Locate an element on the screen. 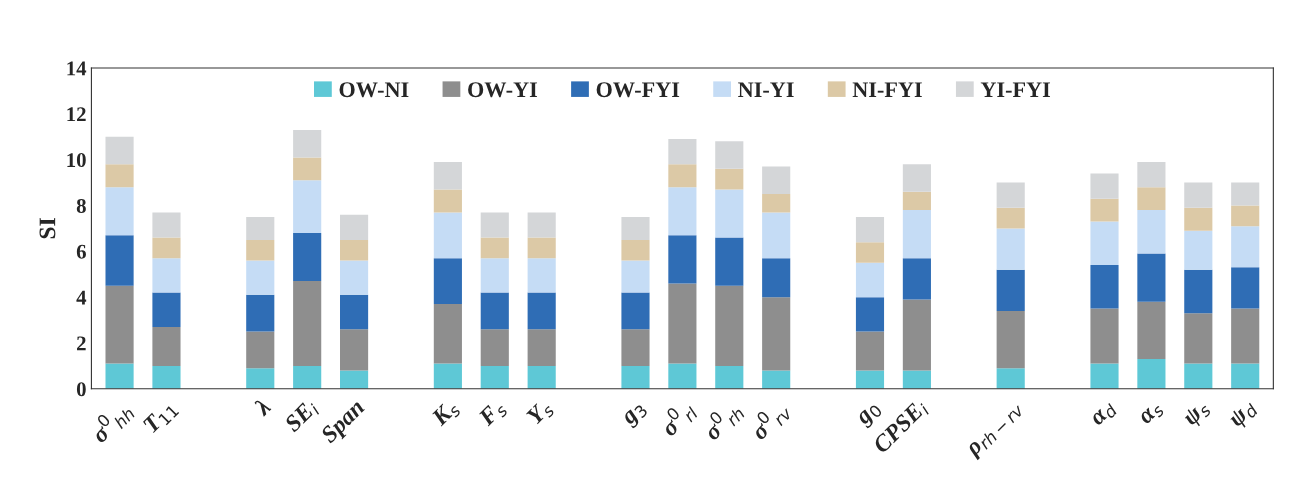  x-tick-label: α$_{d}$ is located at coordinates (1104, 415).